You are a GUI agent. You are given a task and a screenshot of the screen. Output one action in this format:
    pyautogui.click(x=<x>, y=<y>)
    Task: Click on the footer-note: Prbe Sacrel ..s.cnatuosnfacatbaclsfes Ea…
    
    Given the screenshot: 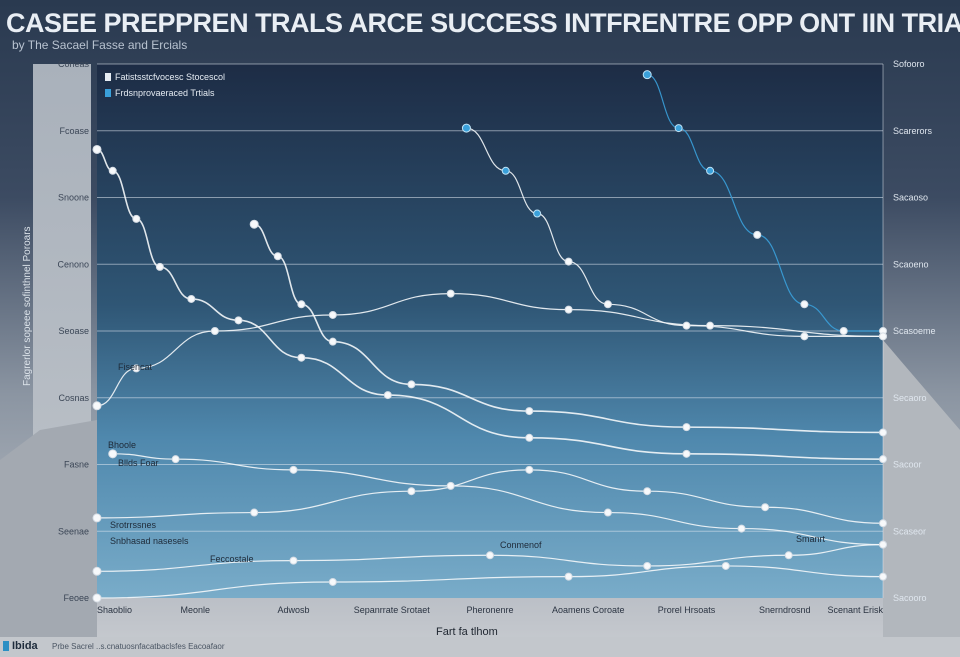 What is the action you would take?
    pyautogui.click(x=138, y=646)
    